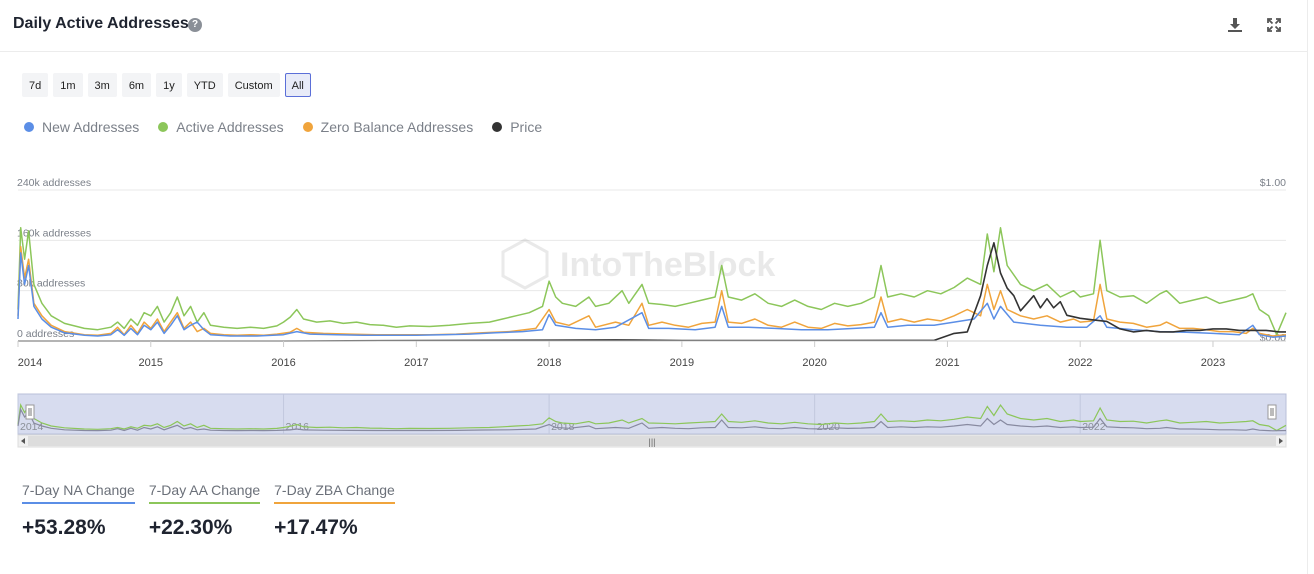 This screenshot has height=574, width=1314. Describe the element at coordinates (78, 511) in the screenshot. I see `stat-7-day-na-change: 7-Day NA Change +53.28%` at that location.